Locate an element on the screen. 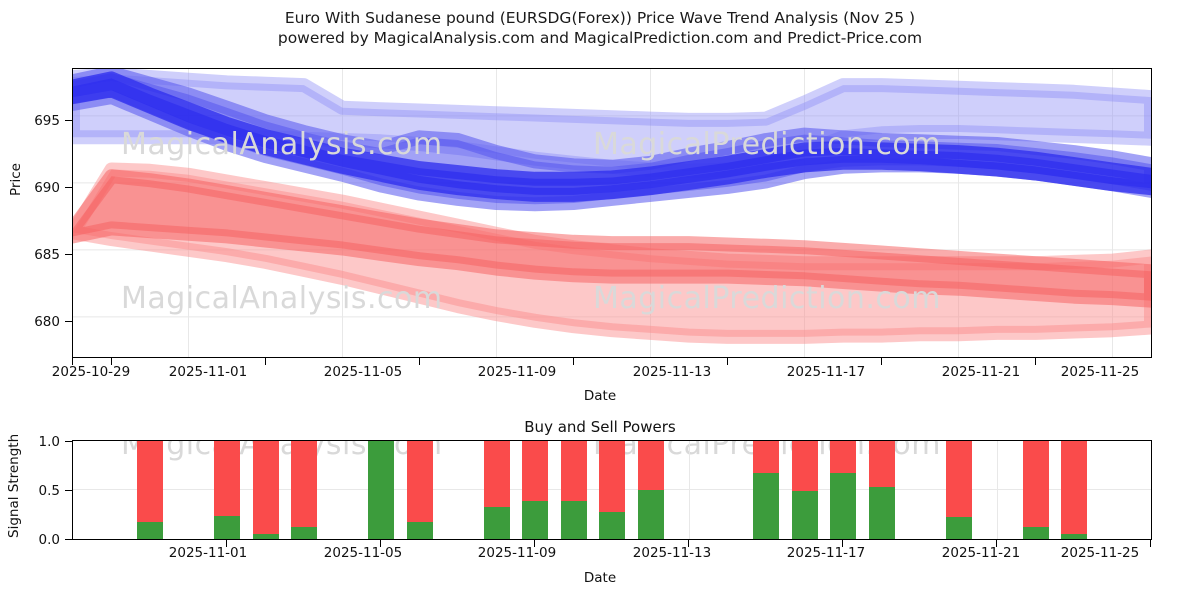  price-xtick-1: 2025-11-01 is located at coordinates (208, 372).